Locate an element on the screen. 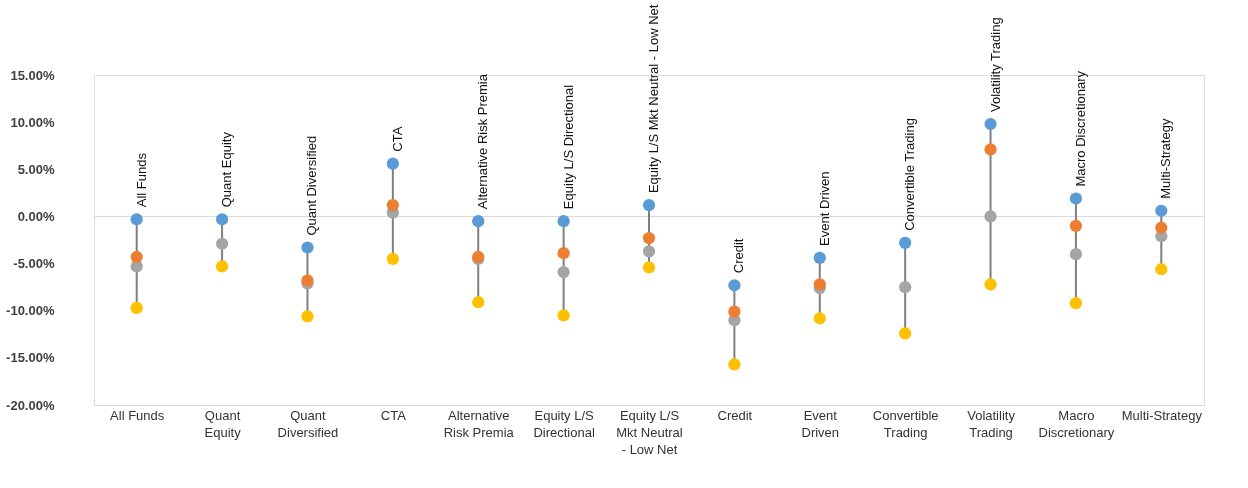 Image resolution: width=1248 pixels, height=488 pixels. x-tick-label: Convertible Trading is located at coordinates (905, 423).